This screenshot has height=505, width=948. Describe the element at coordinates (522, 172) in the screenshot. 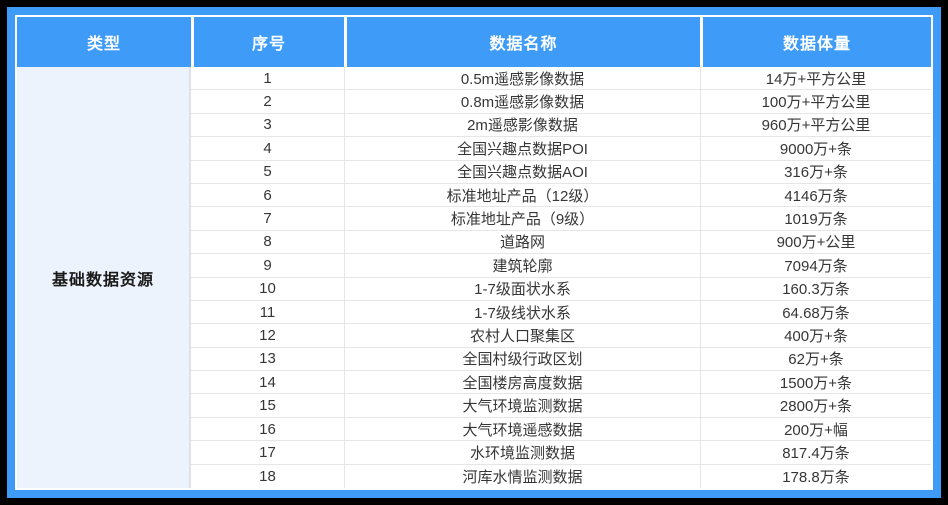

I see `cell-name: 全国兴趣点数据AOI` at that location.